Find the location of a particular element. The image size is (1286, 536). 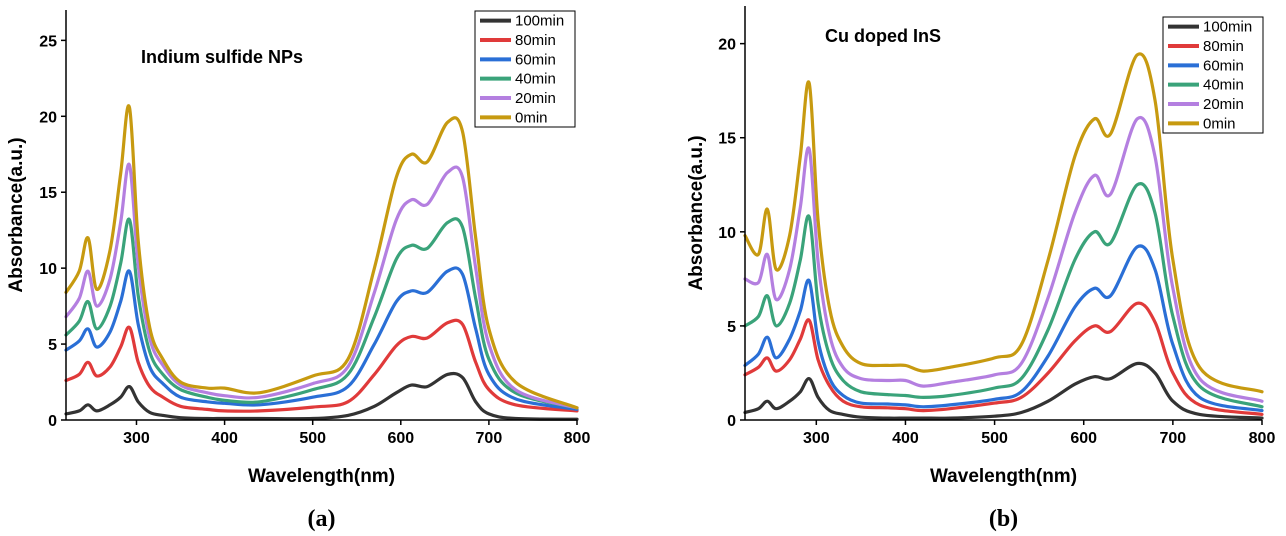

panel-a-label: (a) is located at coordinates (322, 519).